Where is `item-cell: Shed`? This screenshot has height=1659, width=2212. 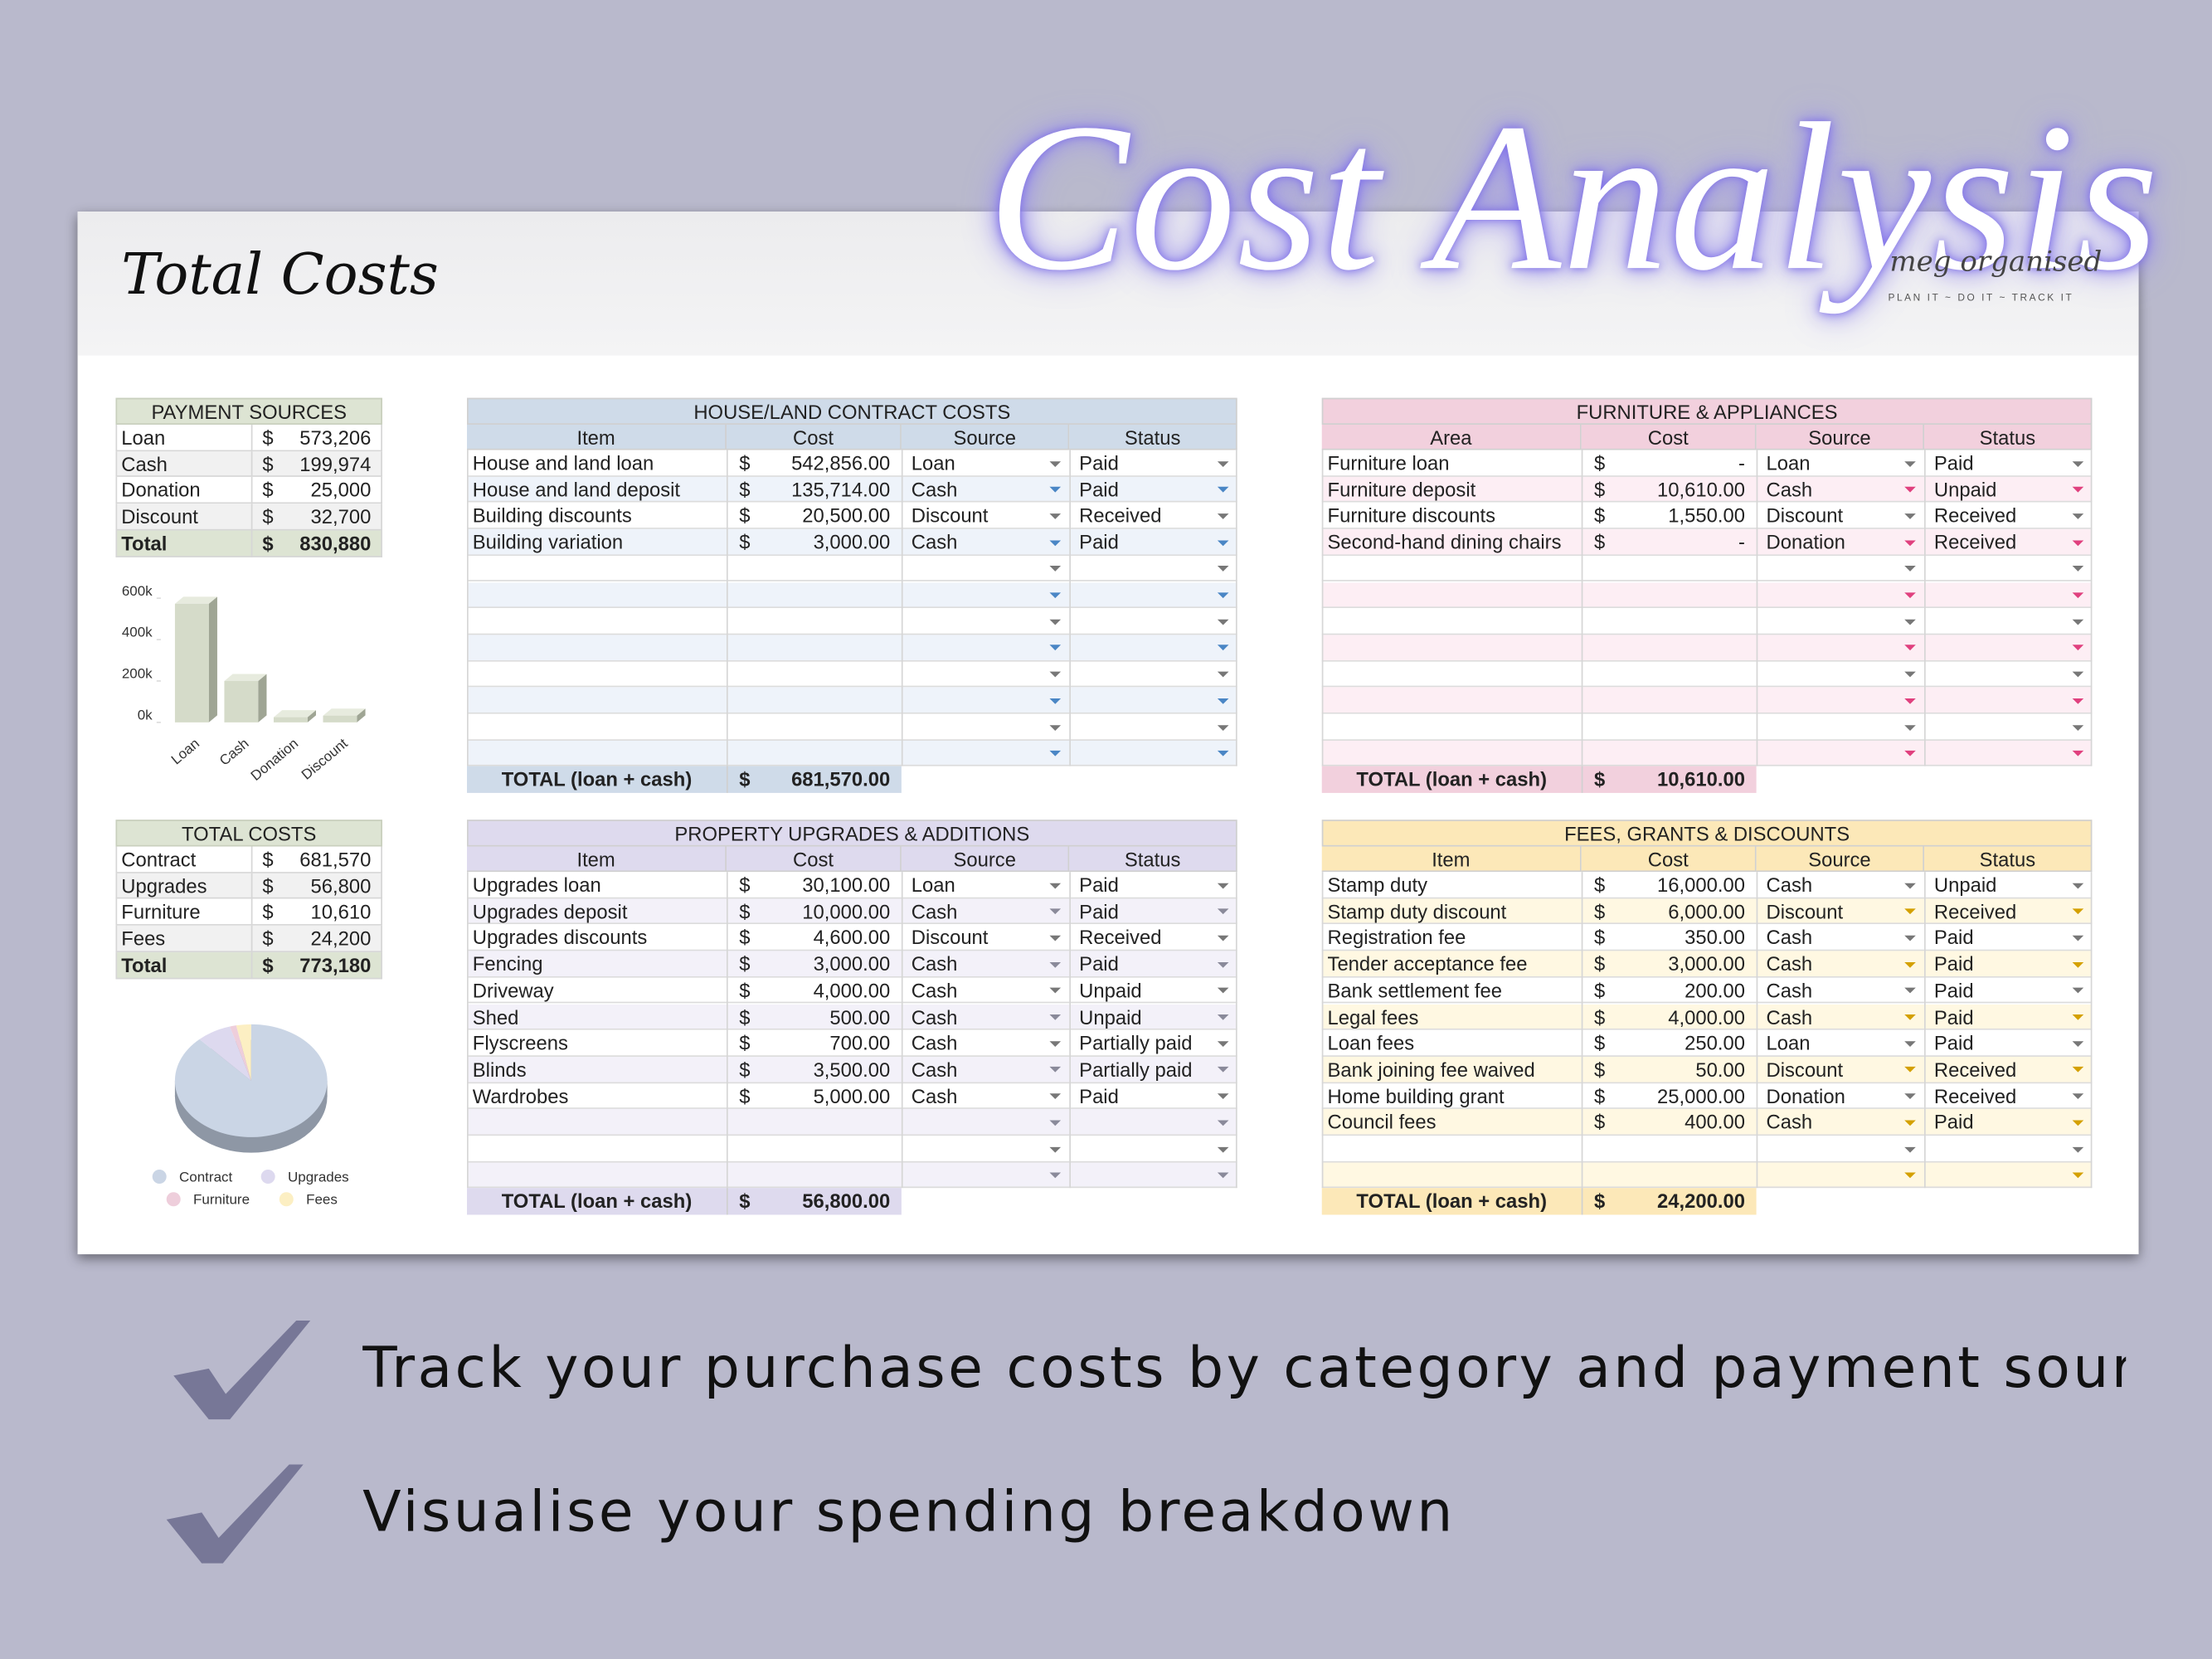
item-cell: Shed is located at coordinates (496, 1017).